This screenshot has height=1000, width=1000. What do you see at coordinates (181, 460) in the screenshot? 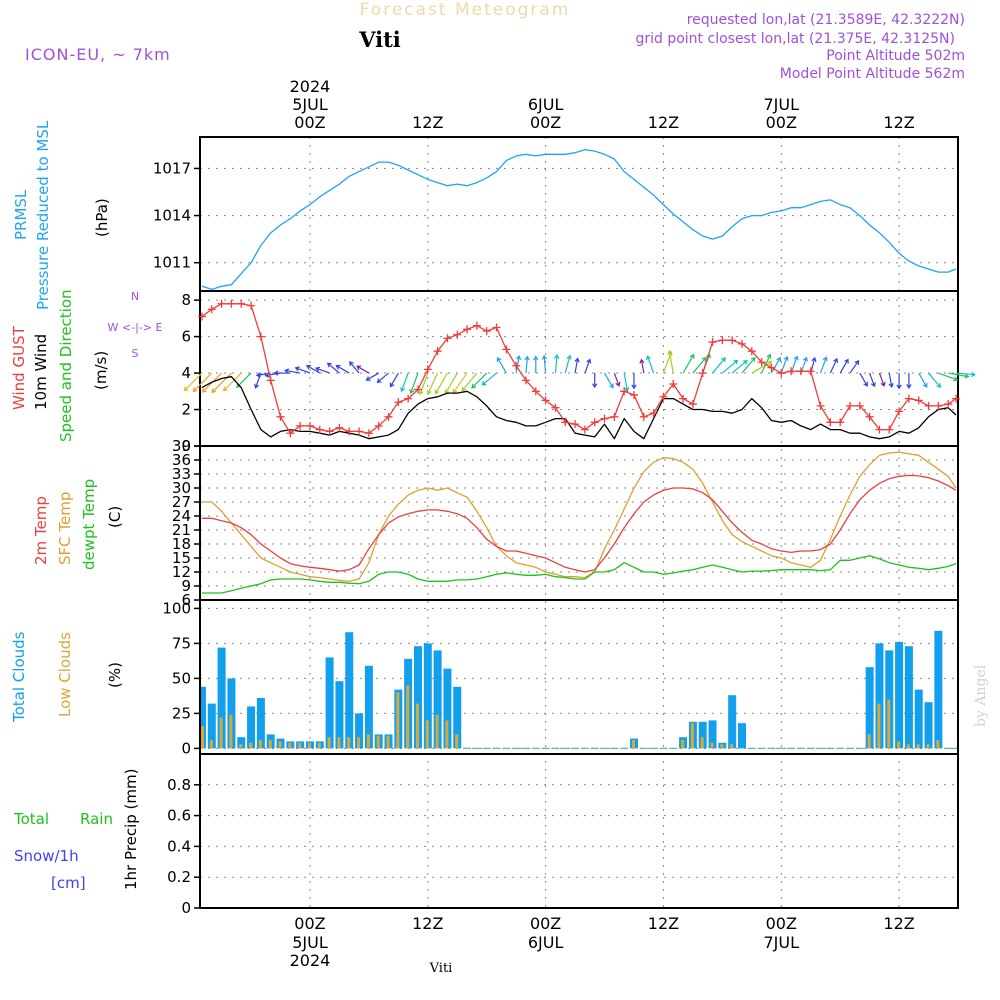
I see `y-tick-label: 36` at bounding box center [181, 460].